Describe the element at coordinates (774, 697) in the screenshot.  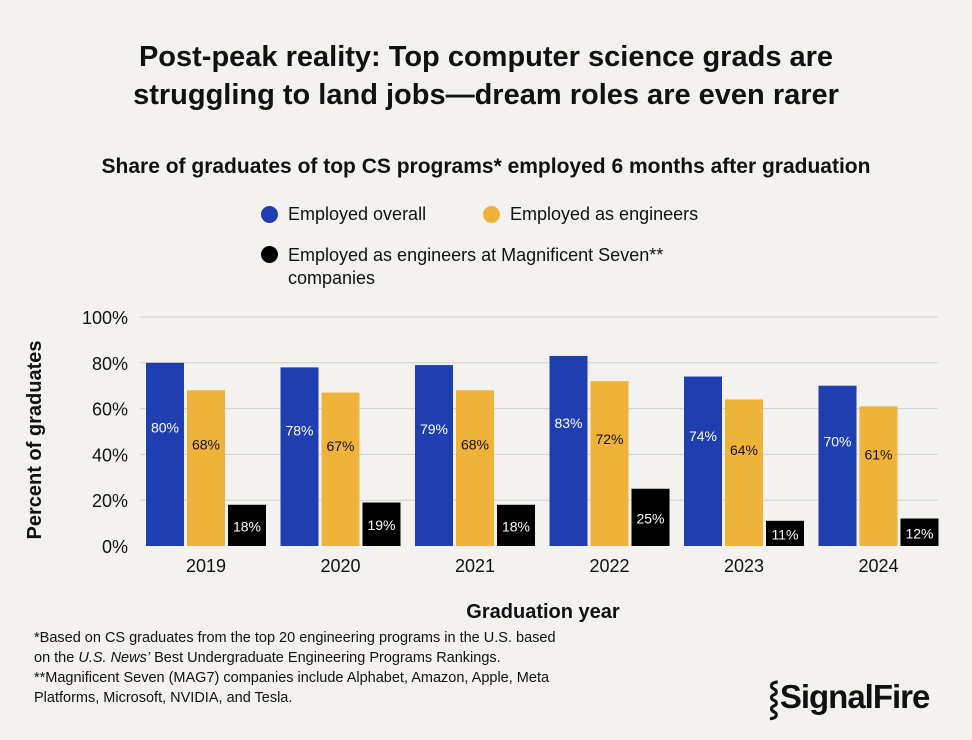
I see `signalfire-logo-icon: ⸾` at that location.